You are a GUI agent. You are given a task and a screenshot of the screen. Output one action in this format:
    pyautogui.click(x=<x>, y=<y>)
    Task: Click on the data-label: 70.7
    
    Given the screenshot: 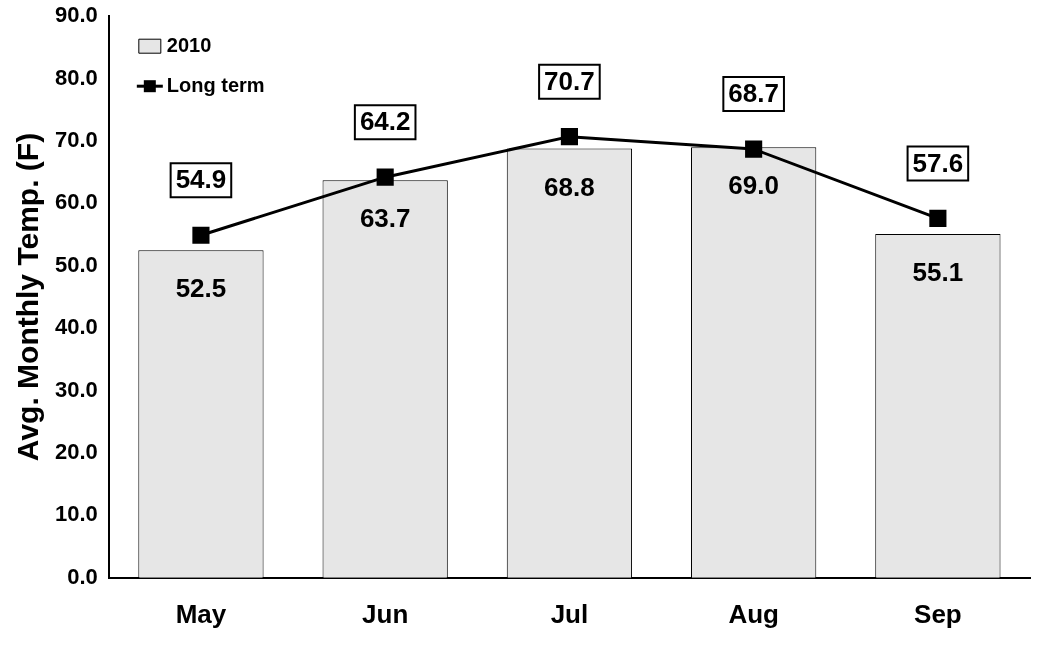 What is the action you would take?
    pyautogui.click(x=569, y=80)
    